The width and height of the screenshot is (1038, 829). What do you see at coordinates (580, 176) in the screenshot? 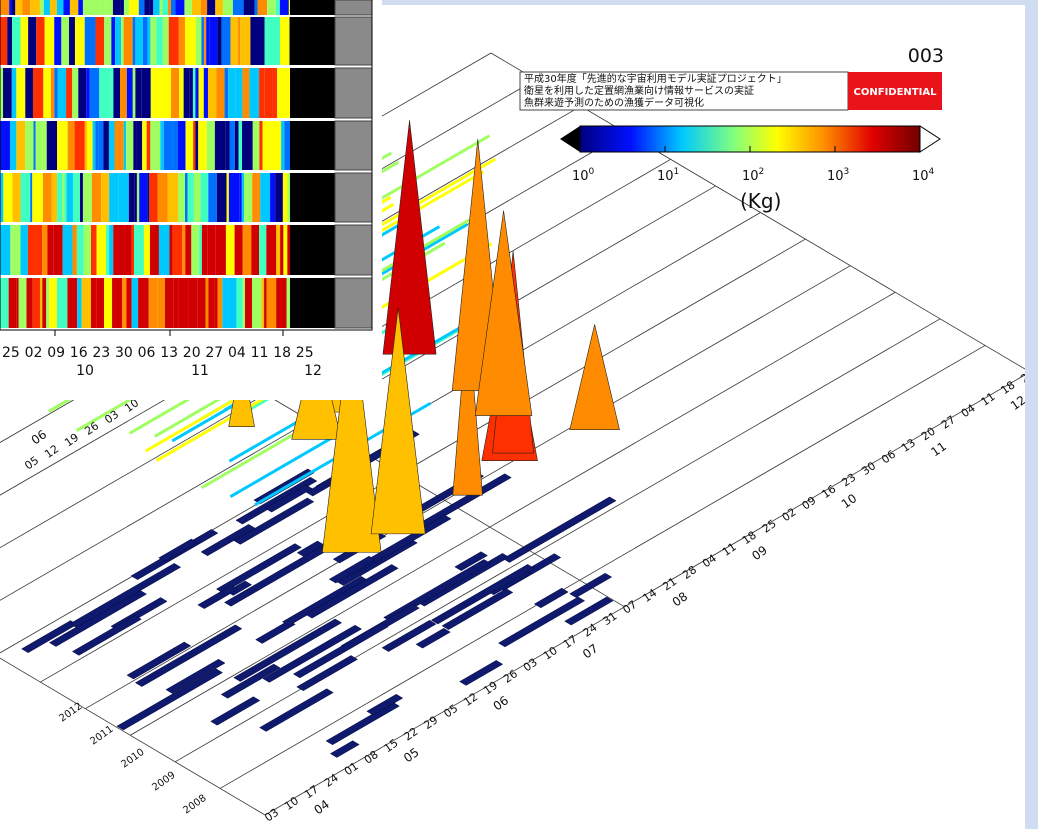
I see `colorbar-tick-base: 10` at bounding box center [580, 176].